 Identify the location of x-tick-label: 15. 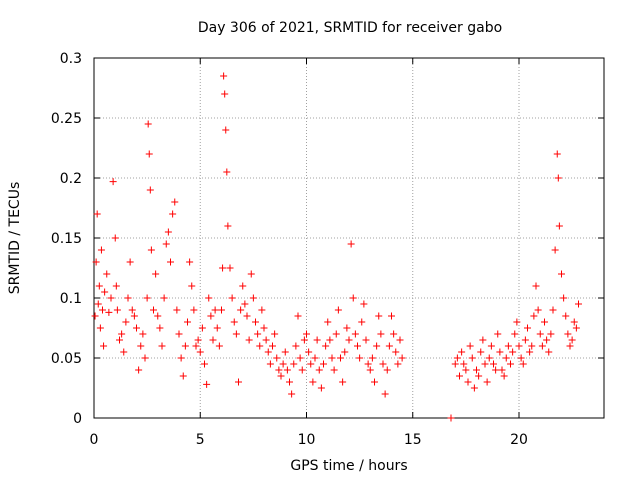
(413, 440).